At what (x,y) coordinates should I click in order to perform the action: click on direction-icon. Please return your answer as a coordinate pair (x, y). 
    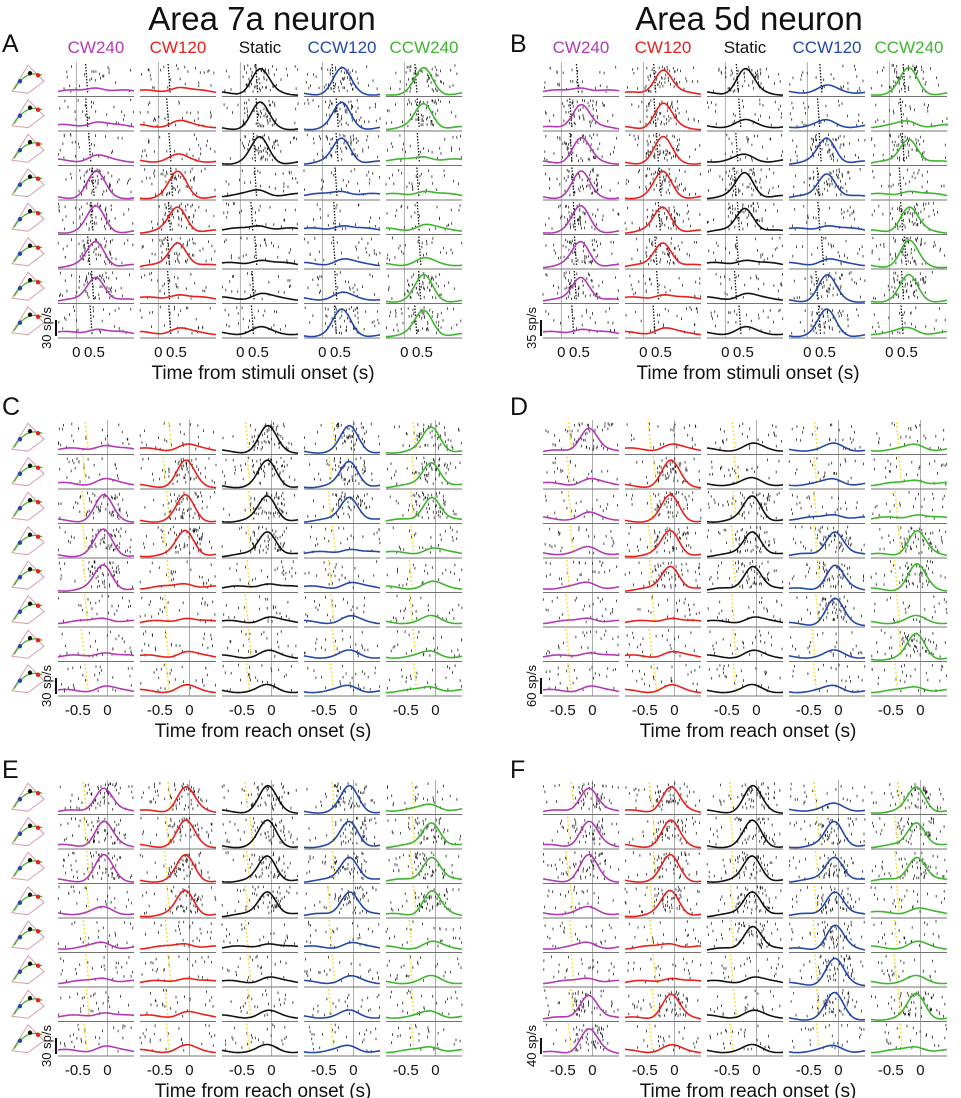
    Looking at the image, I should click on (28, 506).